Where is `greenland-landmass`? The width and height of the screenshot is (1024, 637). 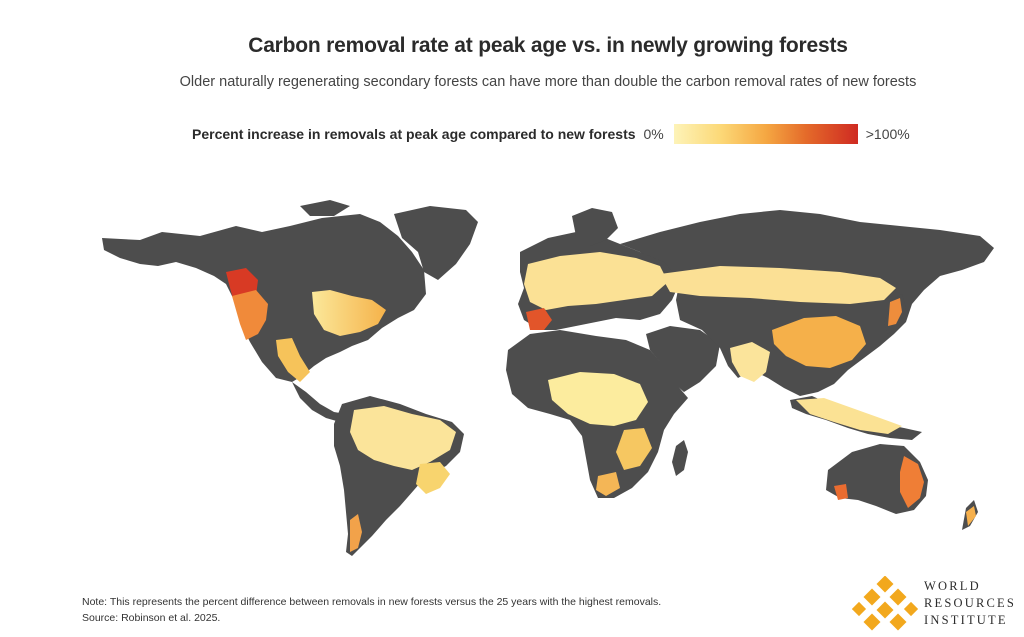
greenland-landmass is located at coordinates (436, 243).